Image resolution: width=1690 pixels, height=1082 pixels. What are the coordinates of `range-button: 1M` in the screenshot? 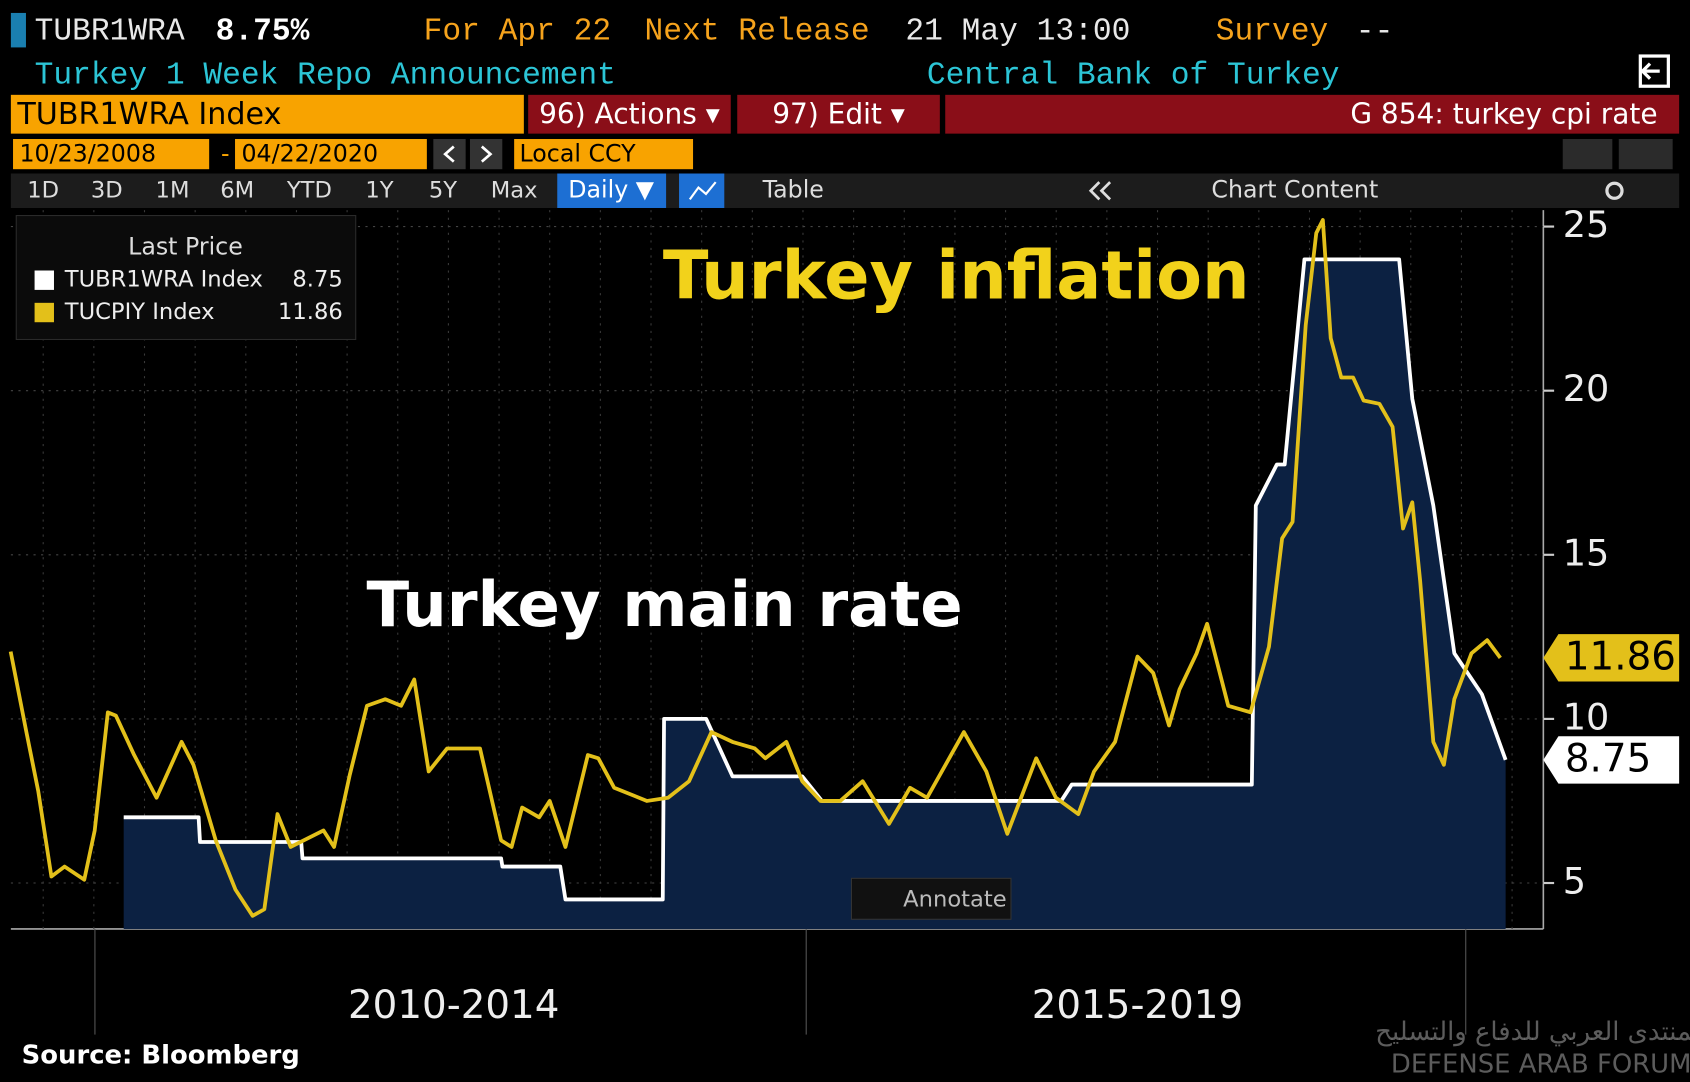 It's located at (173, 190).